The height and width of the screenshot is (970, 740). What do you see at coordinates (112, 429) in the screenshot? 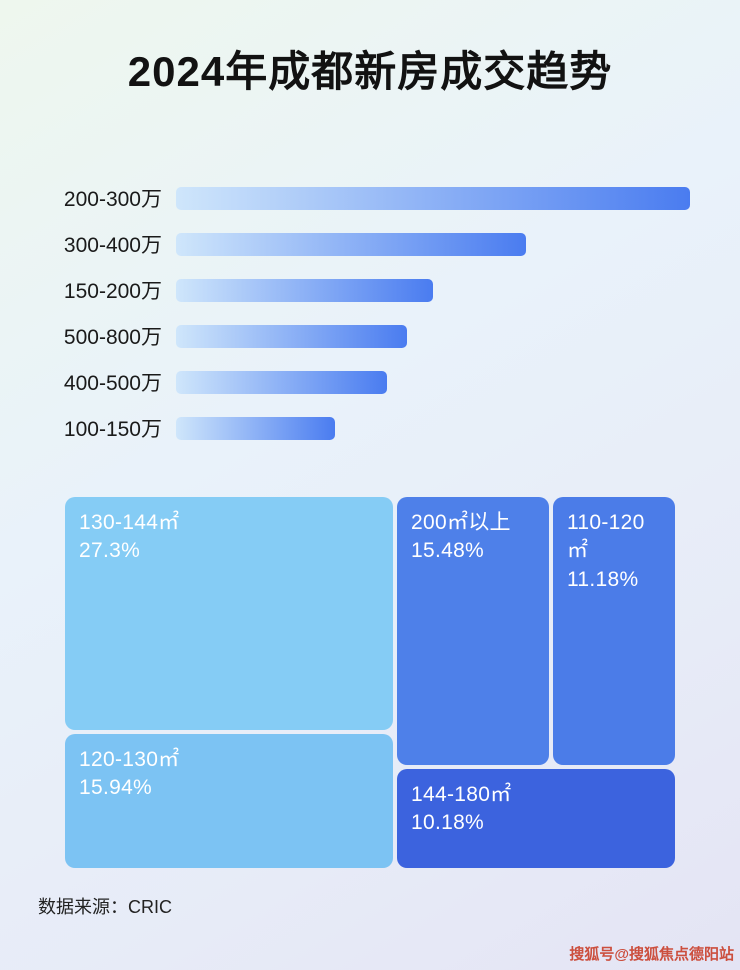
I see `bar-category-label: 100-150万` at bounding box center [112, 429].